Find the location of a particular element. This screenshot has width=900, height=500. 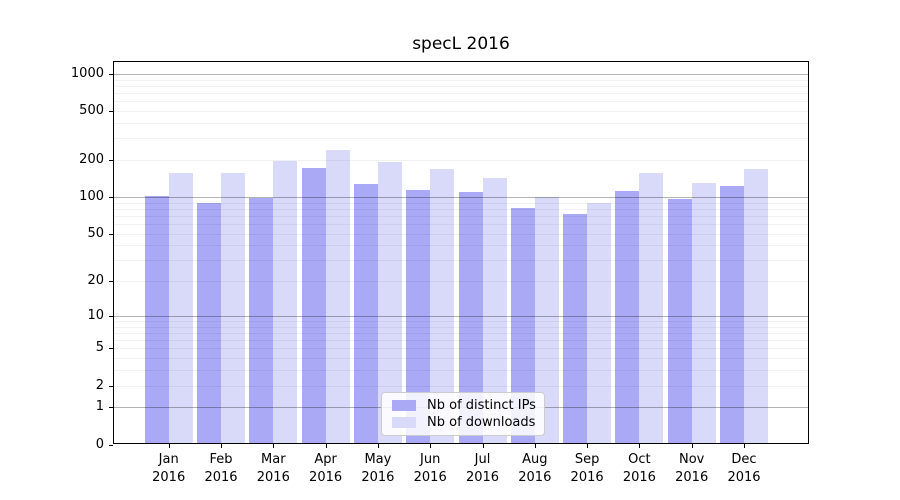

bar-distinct-ips-feb is located at coordinates (209, 322).